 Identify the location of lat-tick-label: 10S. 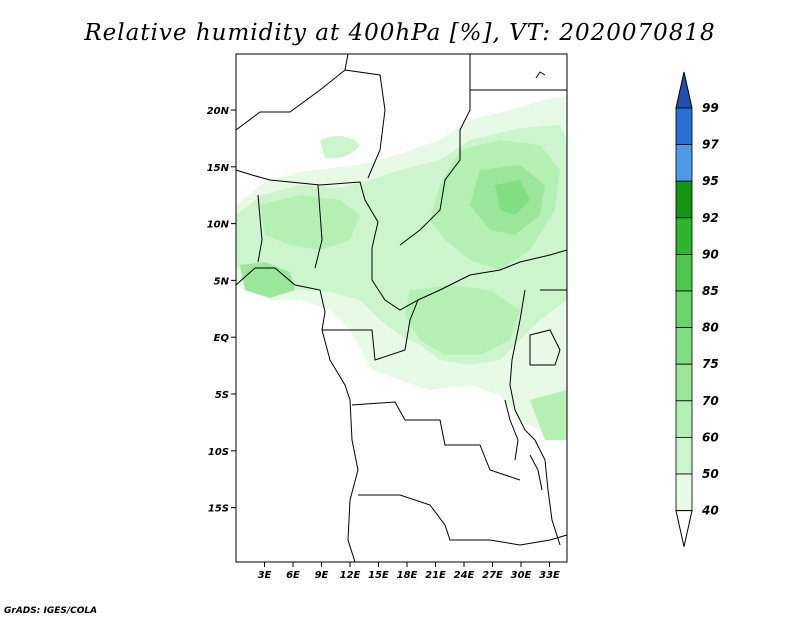
(218, 452).